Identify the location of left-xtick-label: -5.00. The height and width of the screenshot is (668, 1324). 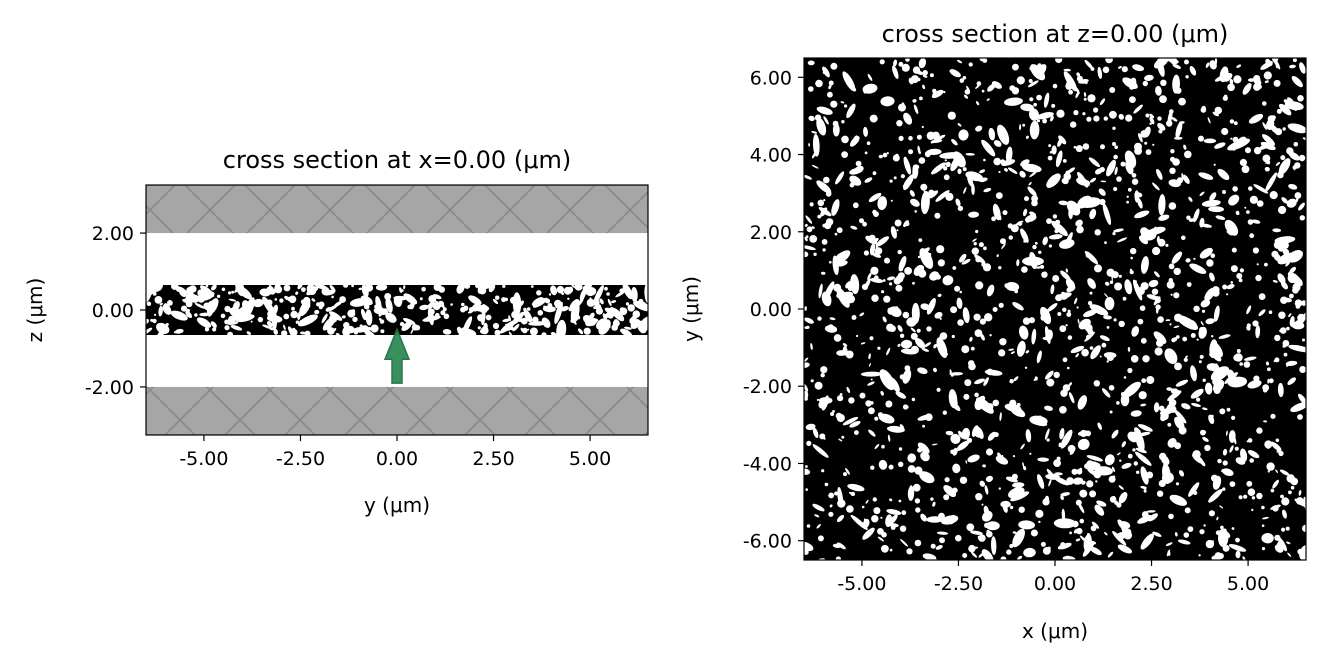
(203, 459).